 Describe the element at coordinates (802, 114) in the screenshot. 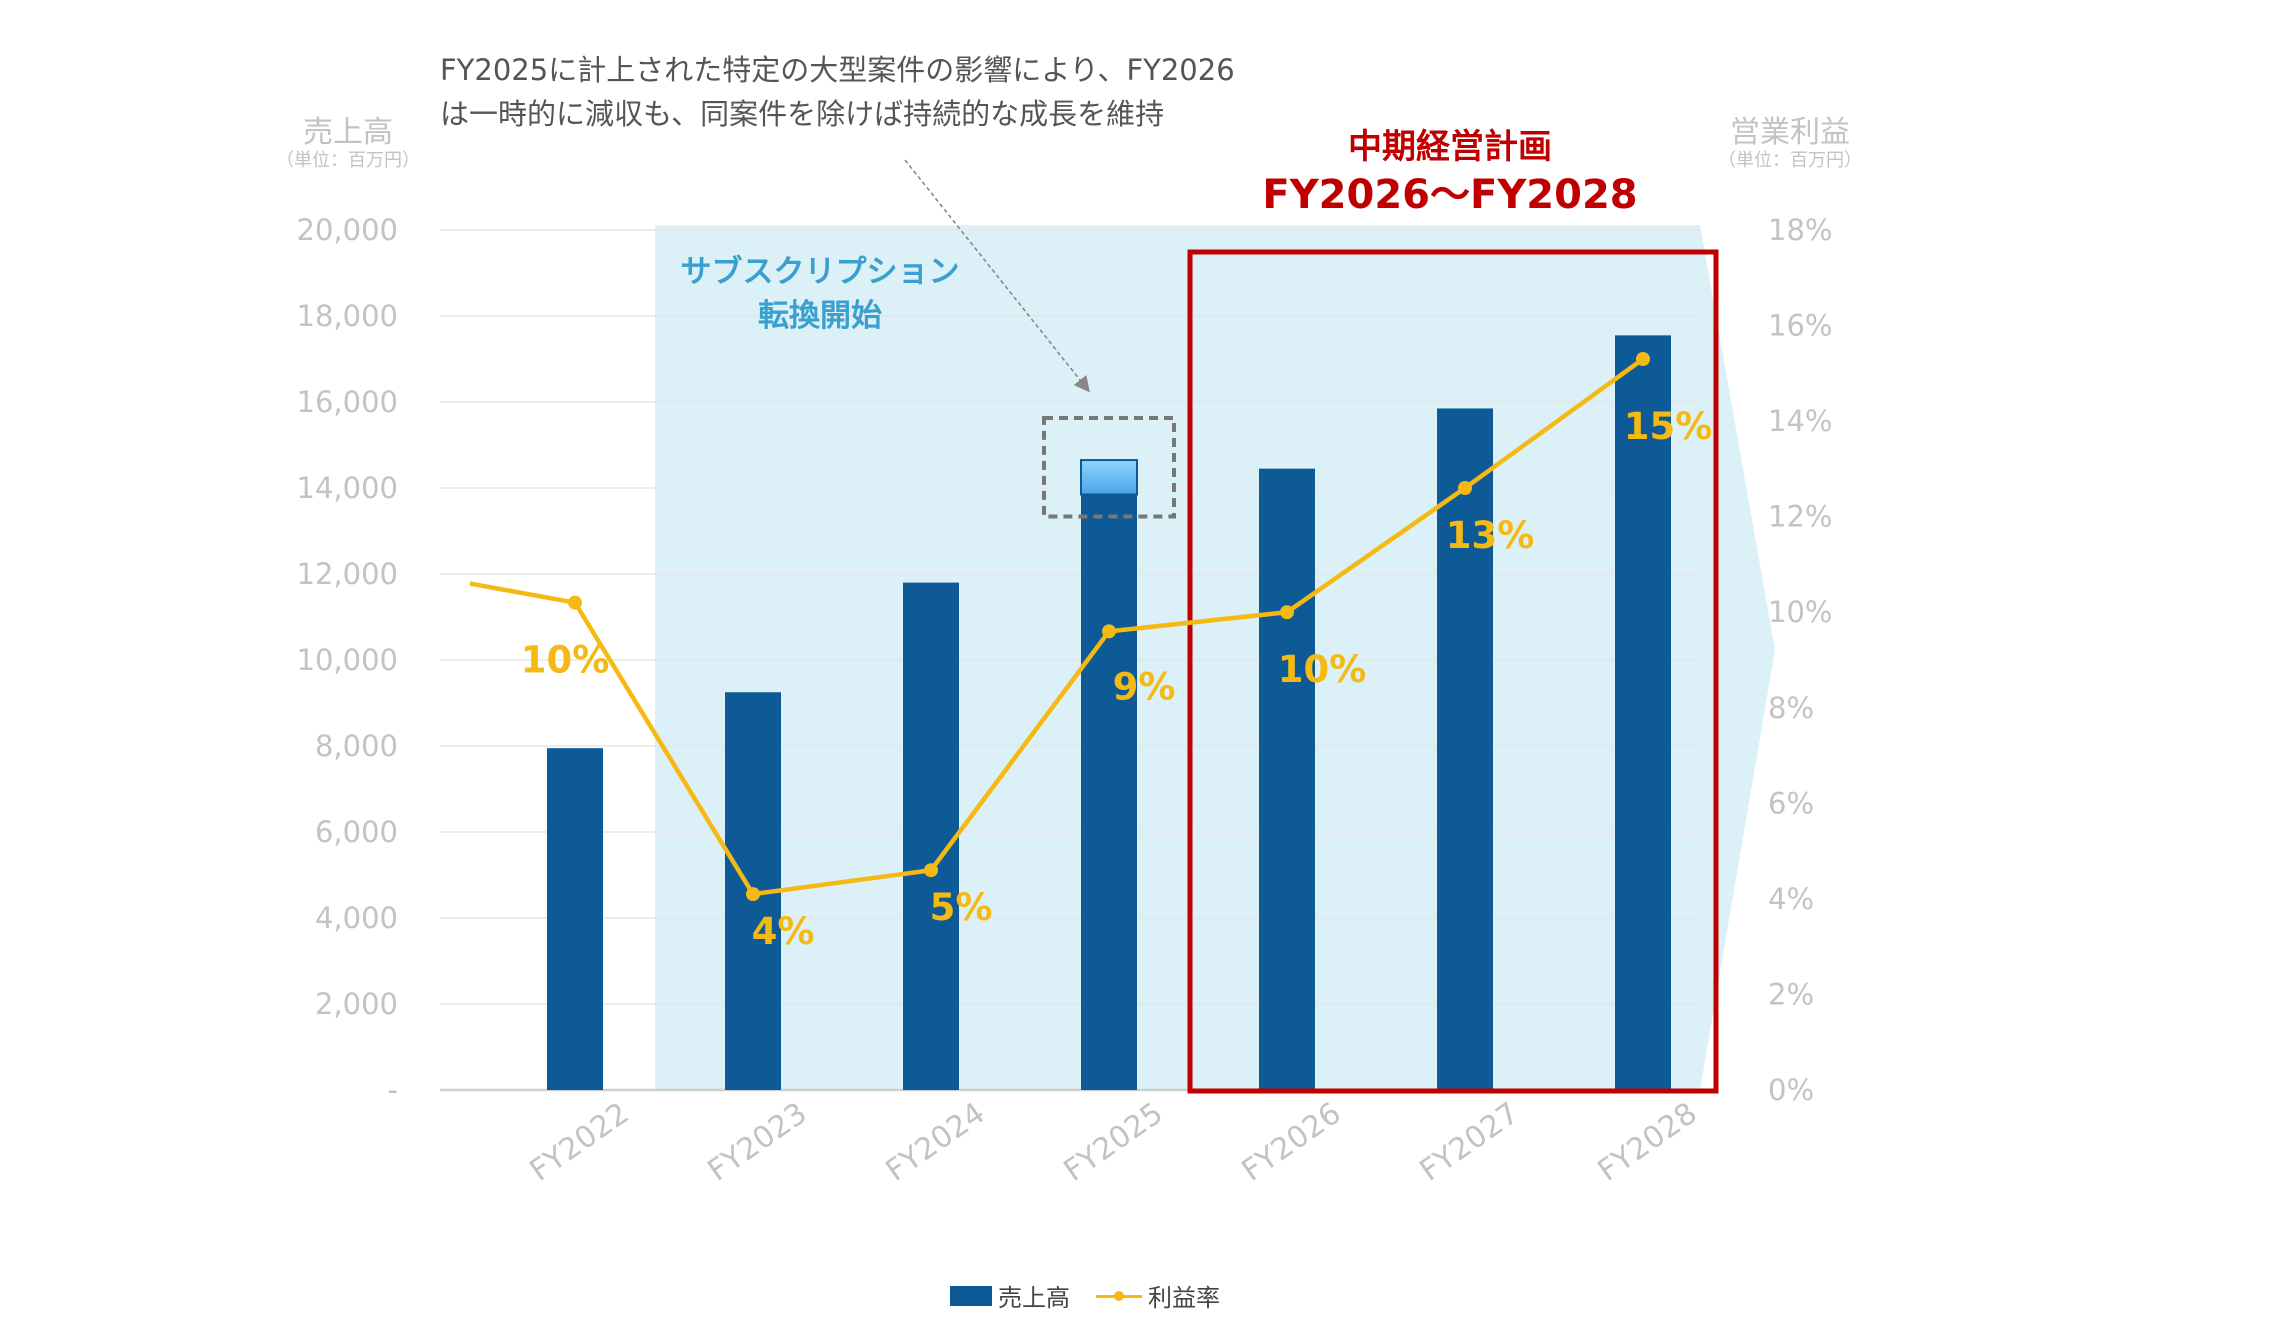

I see `annotation-line-2: は一時的に減収も、同案件を除けば持続的な成長を維持` at that location.